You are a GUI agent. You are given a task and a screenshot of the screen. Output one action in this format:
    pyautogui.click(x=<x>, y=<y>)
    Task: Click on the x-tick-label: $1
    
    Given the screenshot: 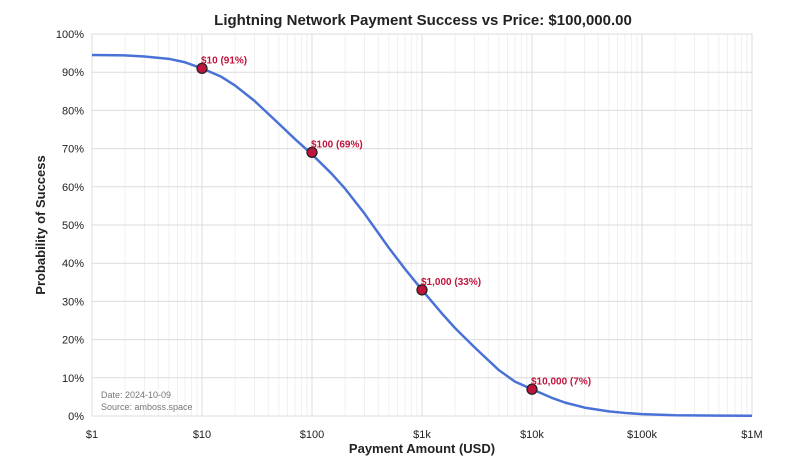 What is the action you would take?
    pyautogui.click(x=92, y=435)
    